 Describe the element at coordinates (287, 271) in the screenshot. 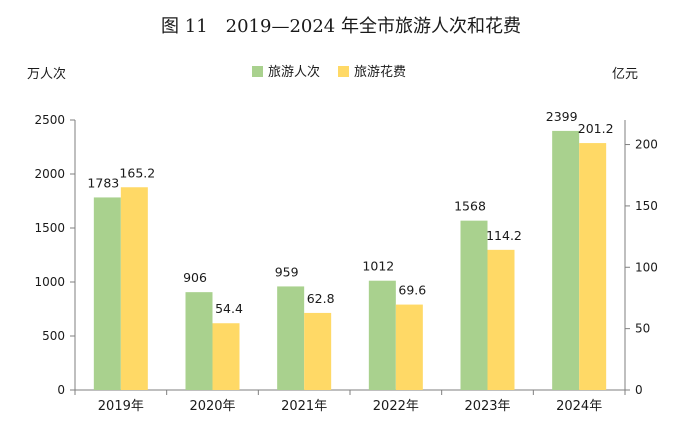

I see `data-label-visits: 959` at that location.